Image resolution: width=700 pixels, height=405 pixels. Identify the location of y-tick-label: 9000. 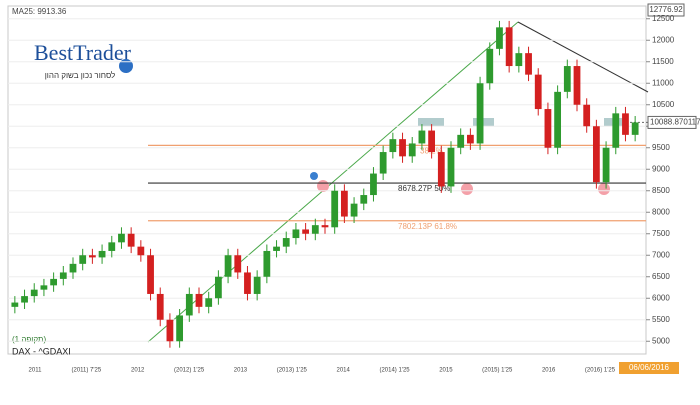
(661, 168).